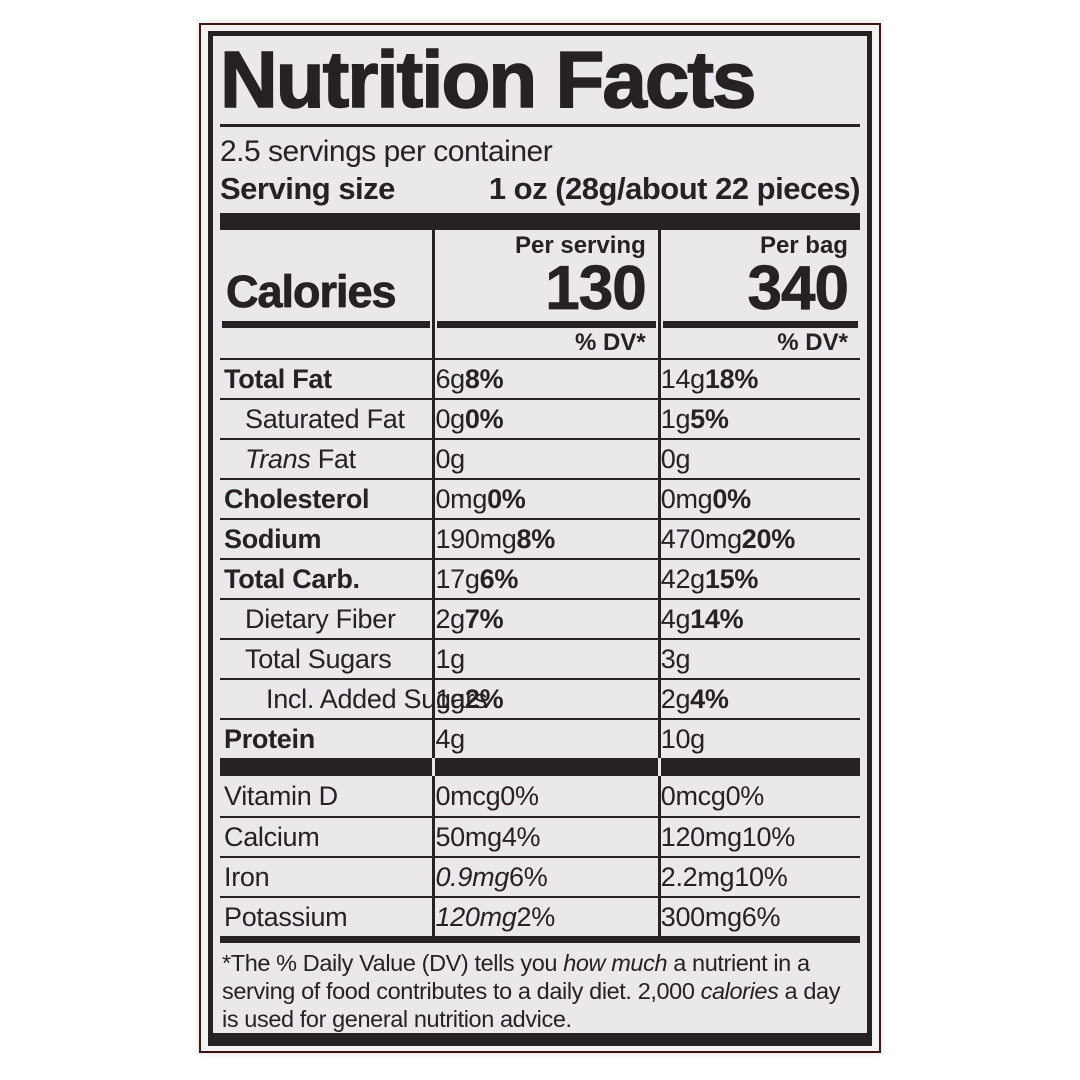 The height and width of the screenshot is (1080, 1080). What do you see at coordinates (682, 738) in the screenshot?
I see `amount-per-bag: 10g` at bounding box center [682, 738].